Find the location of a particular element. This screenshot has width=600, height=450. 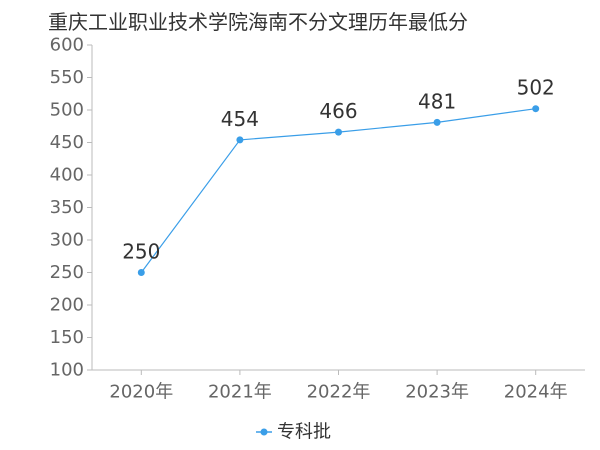

y-tick-label: 100 is located at coordinates (67, 370).